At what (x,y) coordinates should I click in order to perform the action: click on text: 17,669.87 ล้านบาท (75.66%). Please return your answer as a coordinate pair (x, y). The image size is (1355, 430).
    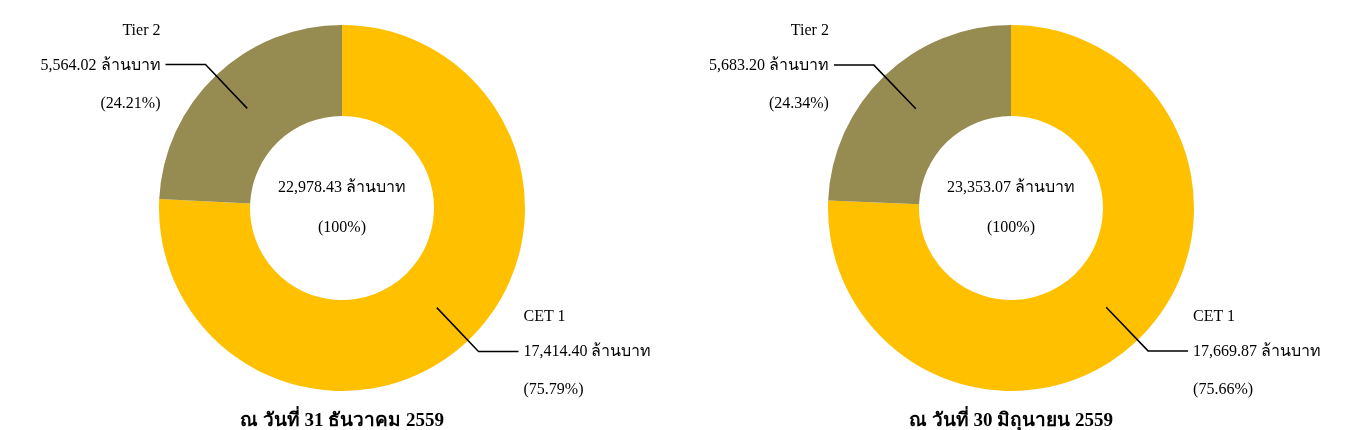
    Looking at the image, I should click on (1257, 369).